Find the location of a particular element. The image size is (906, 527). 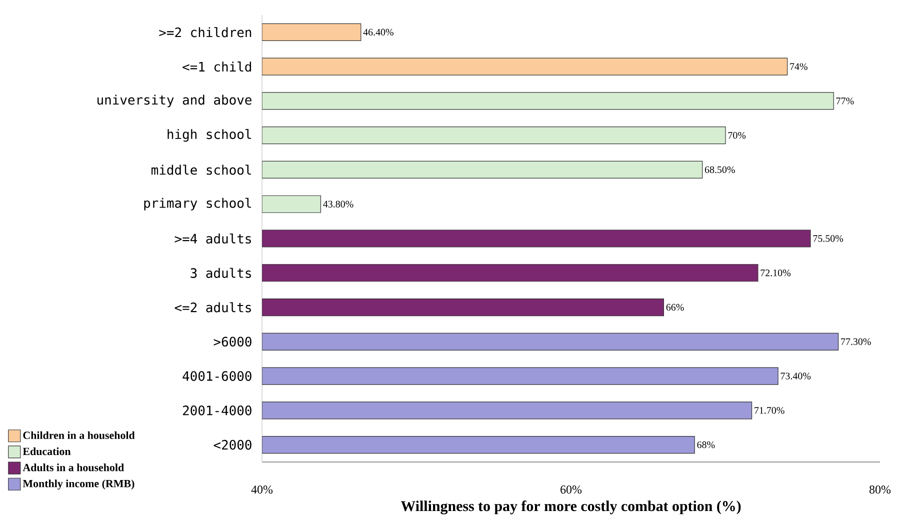

y-tick-label: <=1 child is located at coordinates (217, 67).